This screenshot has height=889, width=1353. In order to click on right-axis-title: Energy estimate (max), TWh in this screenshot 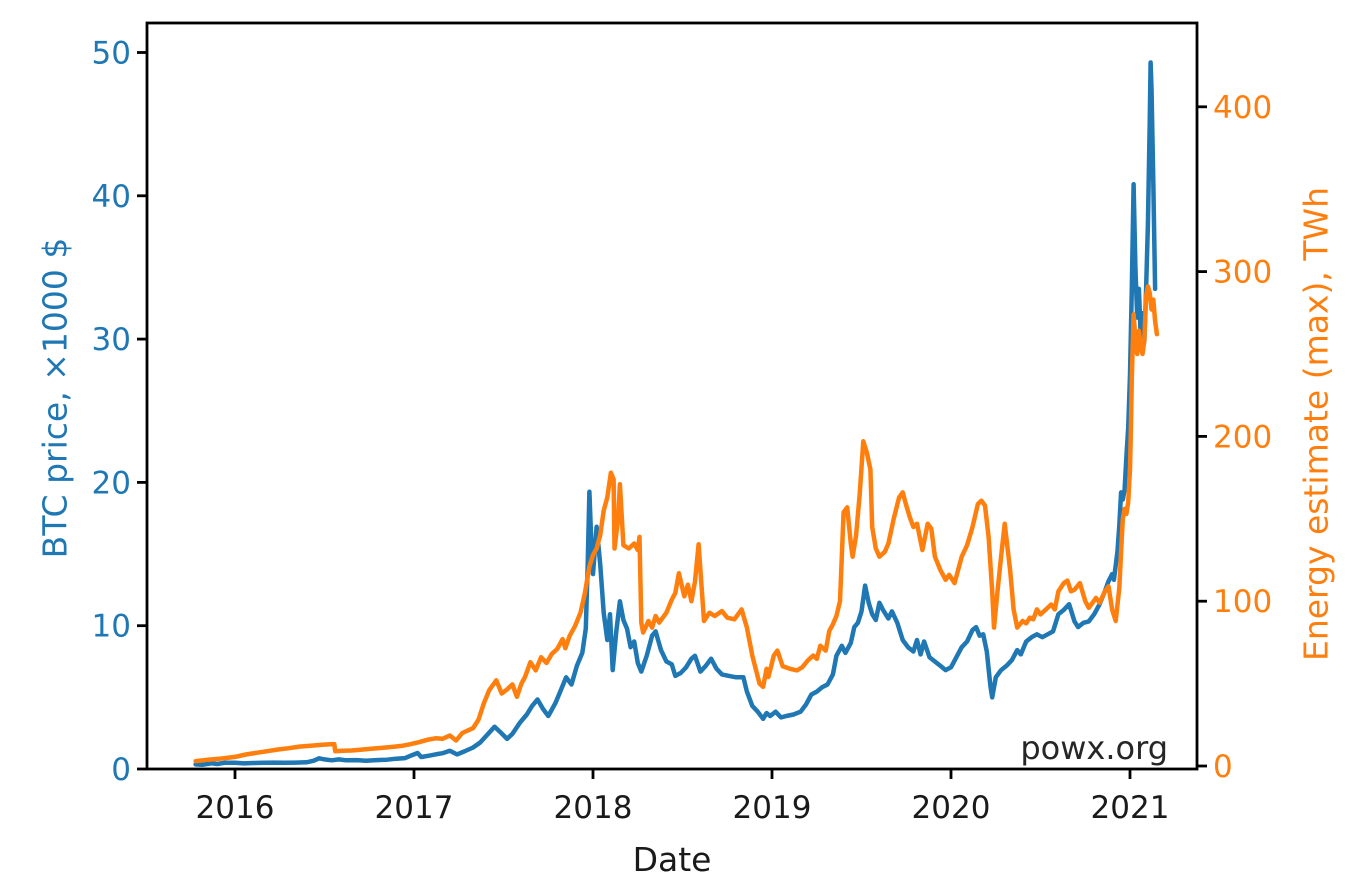, I will do `click(1316, 424)`.